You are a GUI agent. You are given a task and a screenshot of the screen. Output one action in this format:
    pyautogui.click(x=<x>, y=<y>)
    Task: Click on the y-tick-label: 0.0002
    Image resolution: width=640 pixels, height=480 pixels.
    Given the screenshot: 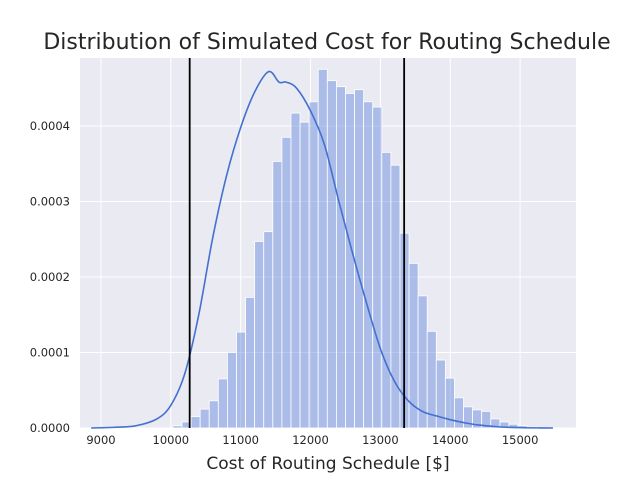 What is the action you would take?
    pyautogui.click(x=50, y=277)
    